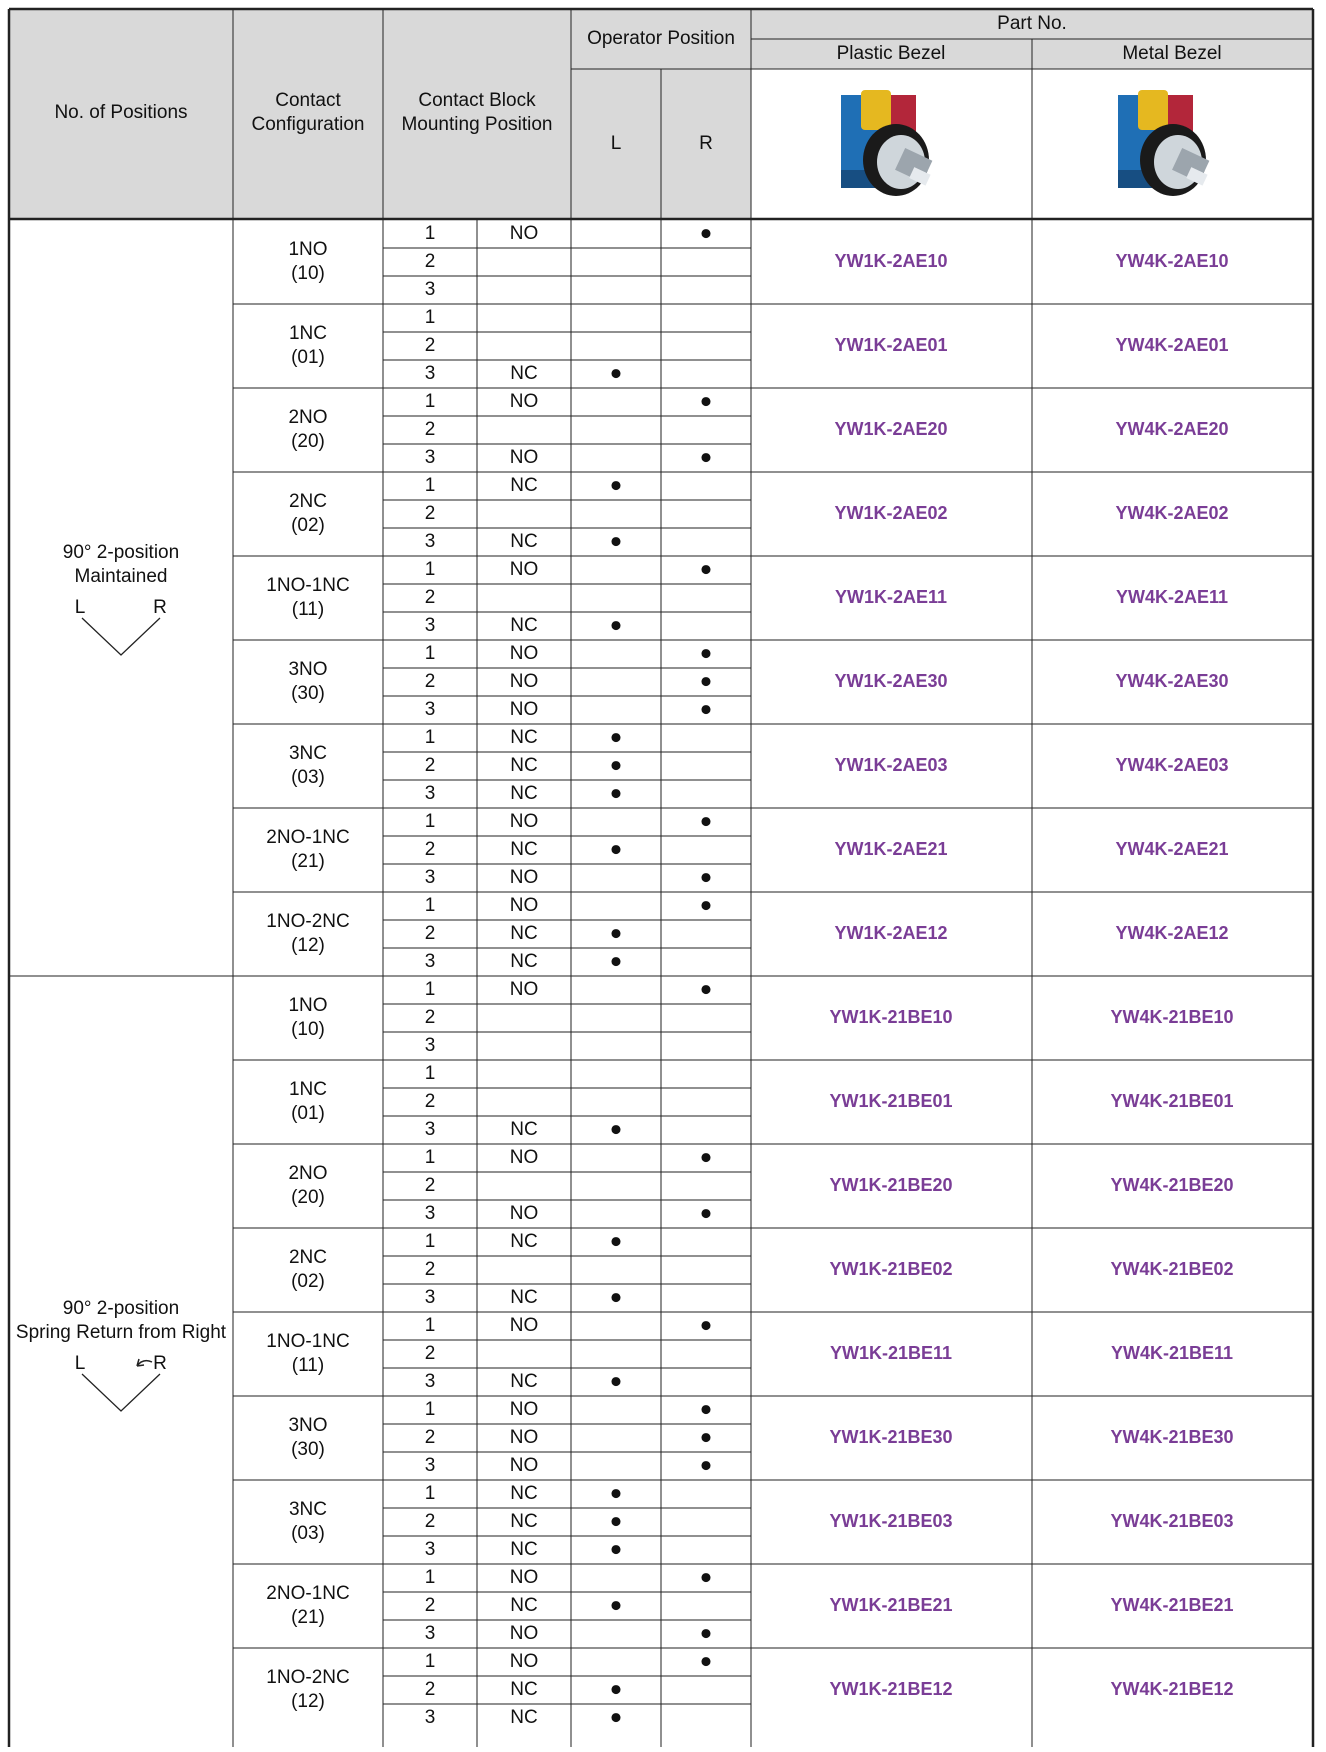 This screenshot has height=1752, width=1326. Describe the element at coordinates (308, 1257) in the screenshot. I see `config-label: 2NC` at that location.